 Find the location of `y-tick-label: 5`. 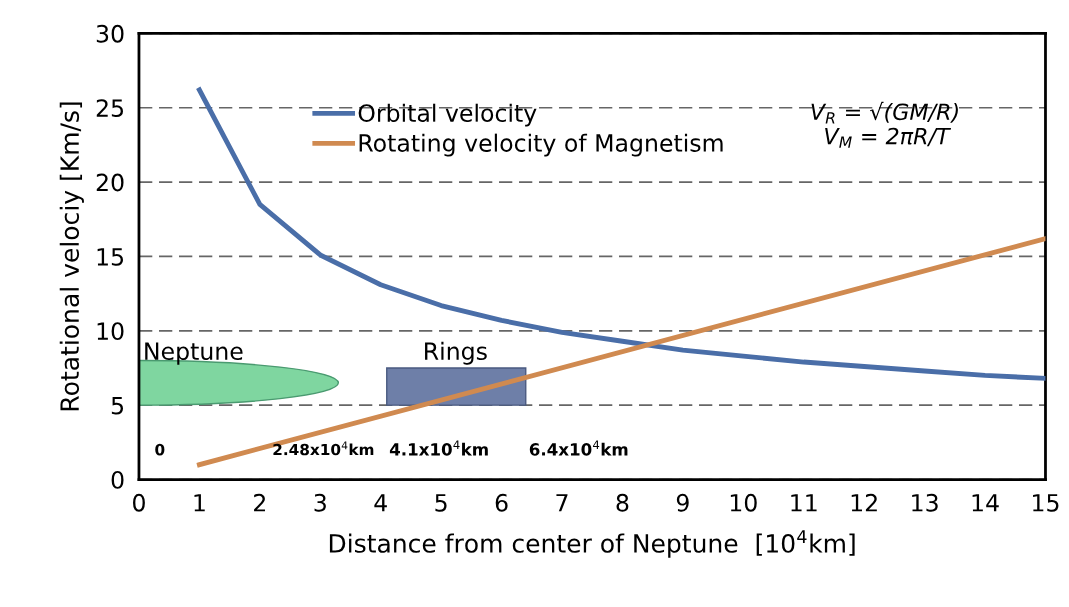

y-tick-label: 5 is located at coordinates (117, 405).